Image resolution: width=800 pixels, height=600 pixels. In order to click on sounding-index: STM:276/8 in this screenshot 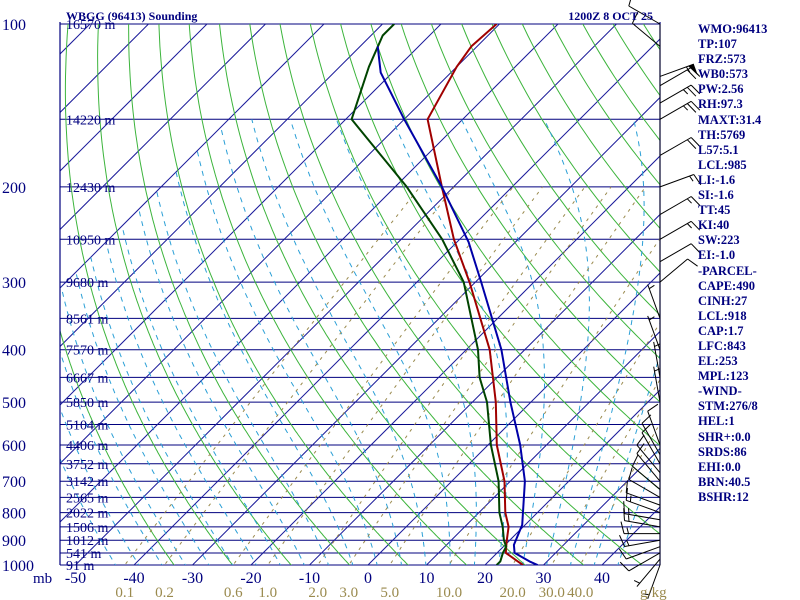, I will do `click(728, 406)`.